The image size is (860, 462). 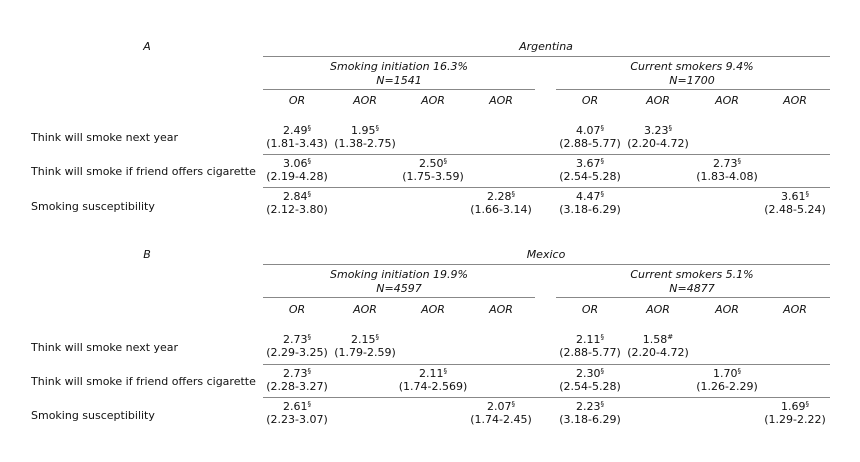 I want to click on table-cell: 1.69§ (1.29-2.22), so click(x=795, y=413).